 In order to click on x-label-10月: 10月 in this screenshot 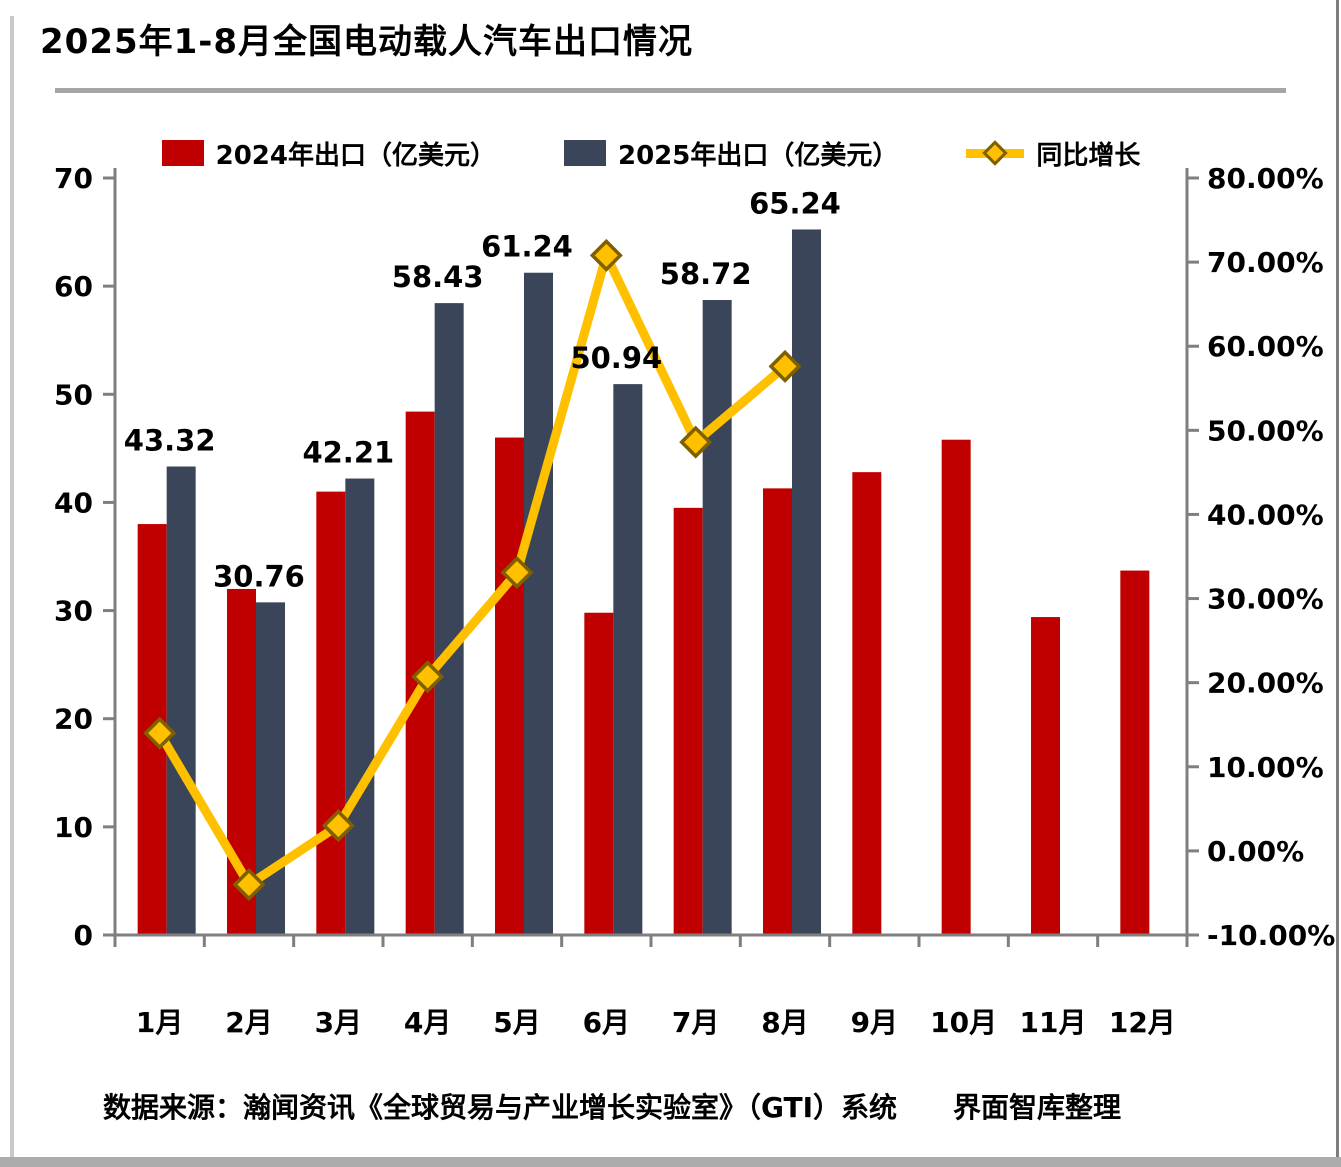, I will do `click(963, 1022)`.